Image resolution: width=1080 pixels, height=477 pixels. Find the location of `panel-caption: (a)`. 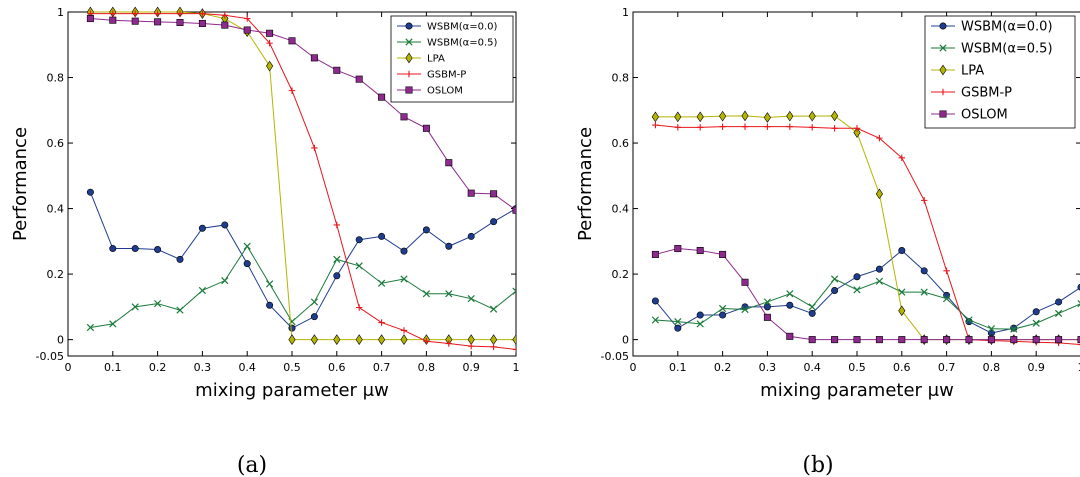

panel-caption: (a) is located at coordinates (252, 465).